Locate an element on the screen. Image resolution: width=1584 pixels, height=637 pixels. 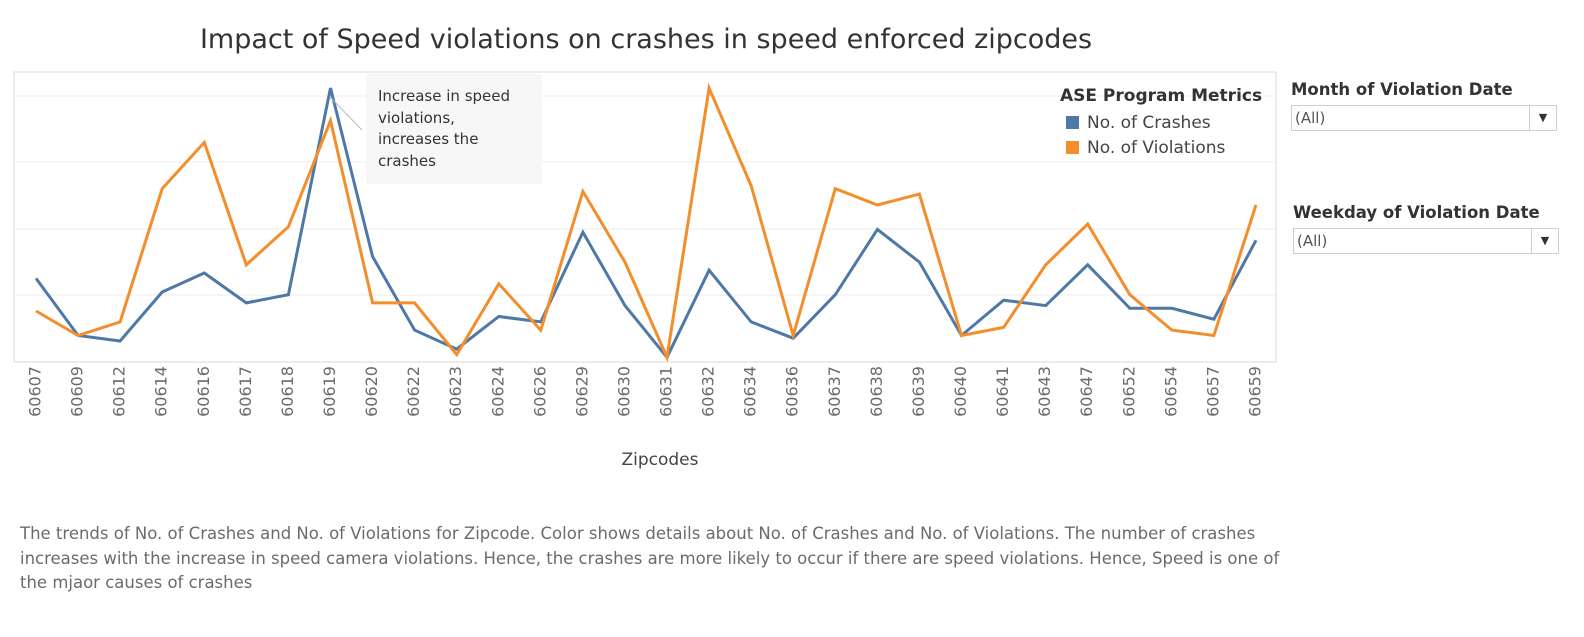
x-tick-label: 60614 is located at coordinates (161, 391).